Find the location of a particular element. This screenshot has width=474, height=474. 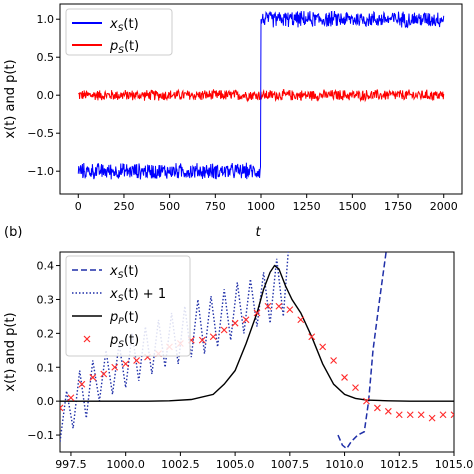

x-tick-label: 1250 is located at coordinates (307, 206).